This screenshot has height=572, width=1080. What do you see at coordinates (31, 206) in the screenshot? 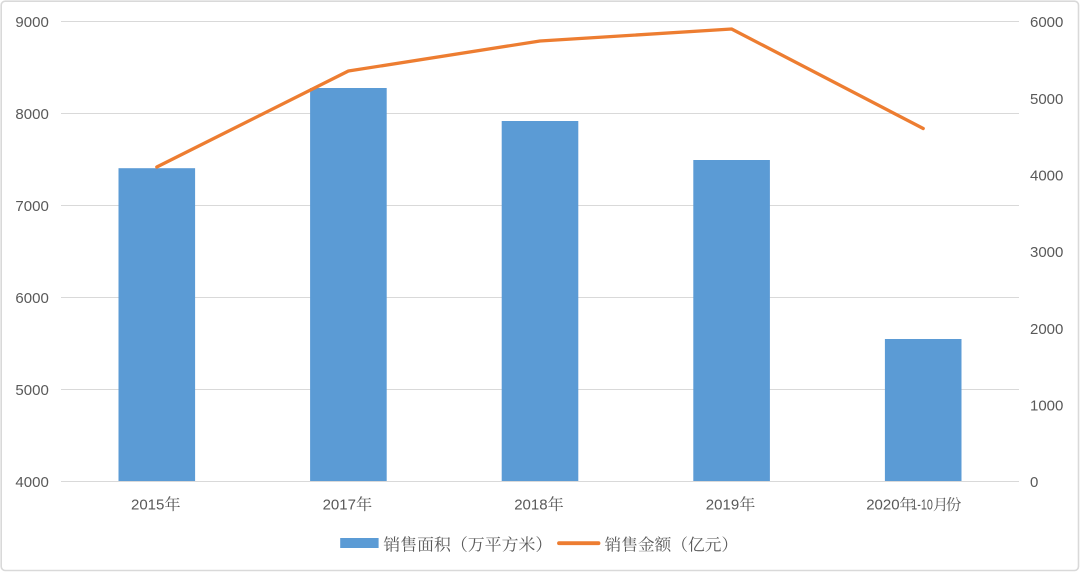
I see `svg-text: 7000` at bounding box center [31, 206].